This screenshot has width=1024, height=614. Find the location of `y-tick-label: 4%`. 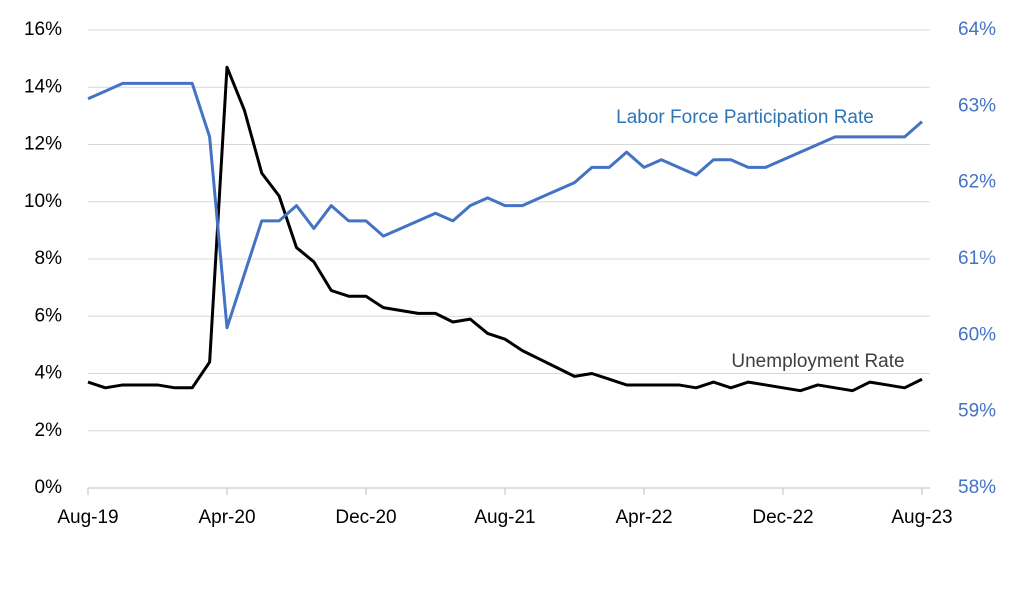

y-tick-label: 4% is located at coordinates (49, 373).